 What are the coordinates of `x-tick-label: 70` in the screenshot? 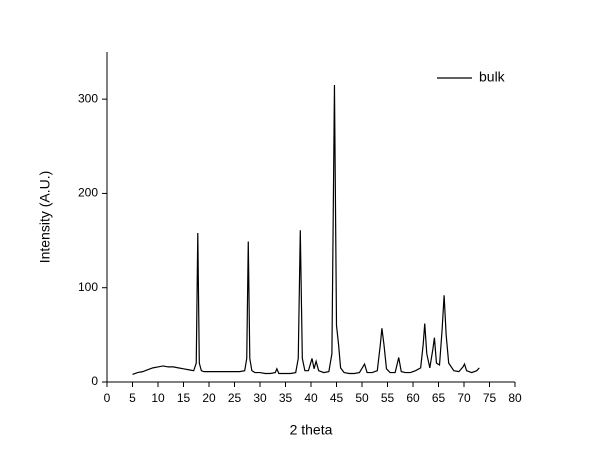 It's located at (464, 398).